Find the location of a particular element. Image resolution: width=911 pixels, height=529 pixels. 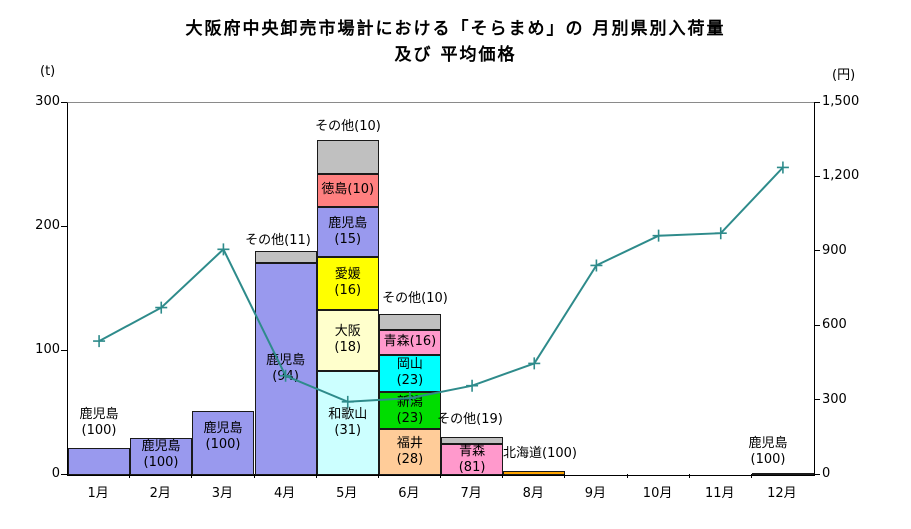

x-axis-month-label: 11月 is located at coordinates (719, 493).